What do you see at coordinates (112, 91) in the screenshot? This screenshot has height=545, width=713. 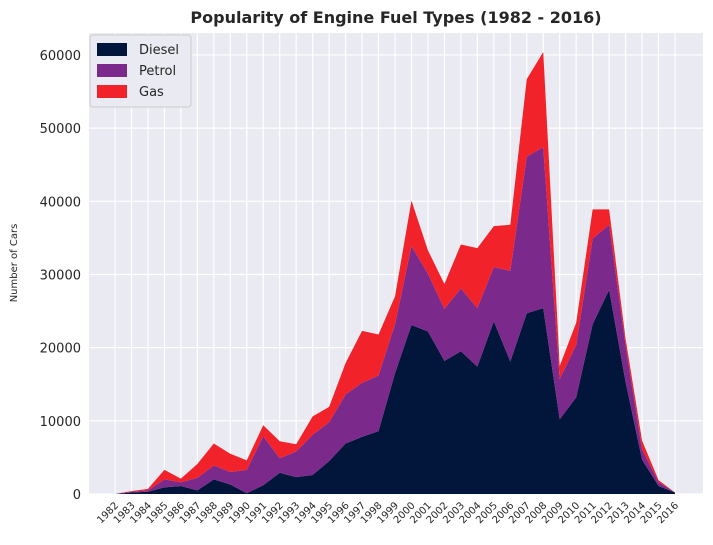 I see `legend-swatch-gas` at bounding box center [112, 91].